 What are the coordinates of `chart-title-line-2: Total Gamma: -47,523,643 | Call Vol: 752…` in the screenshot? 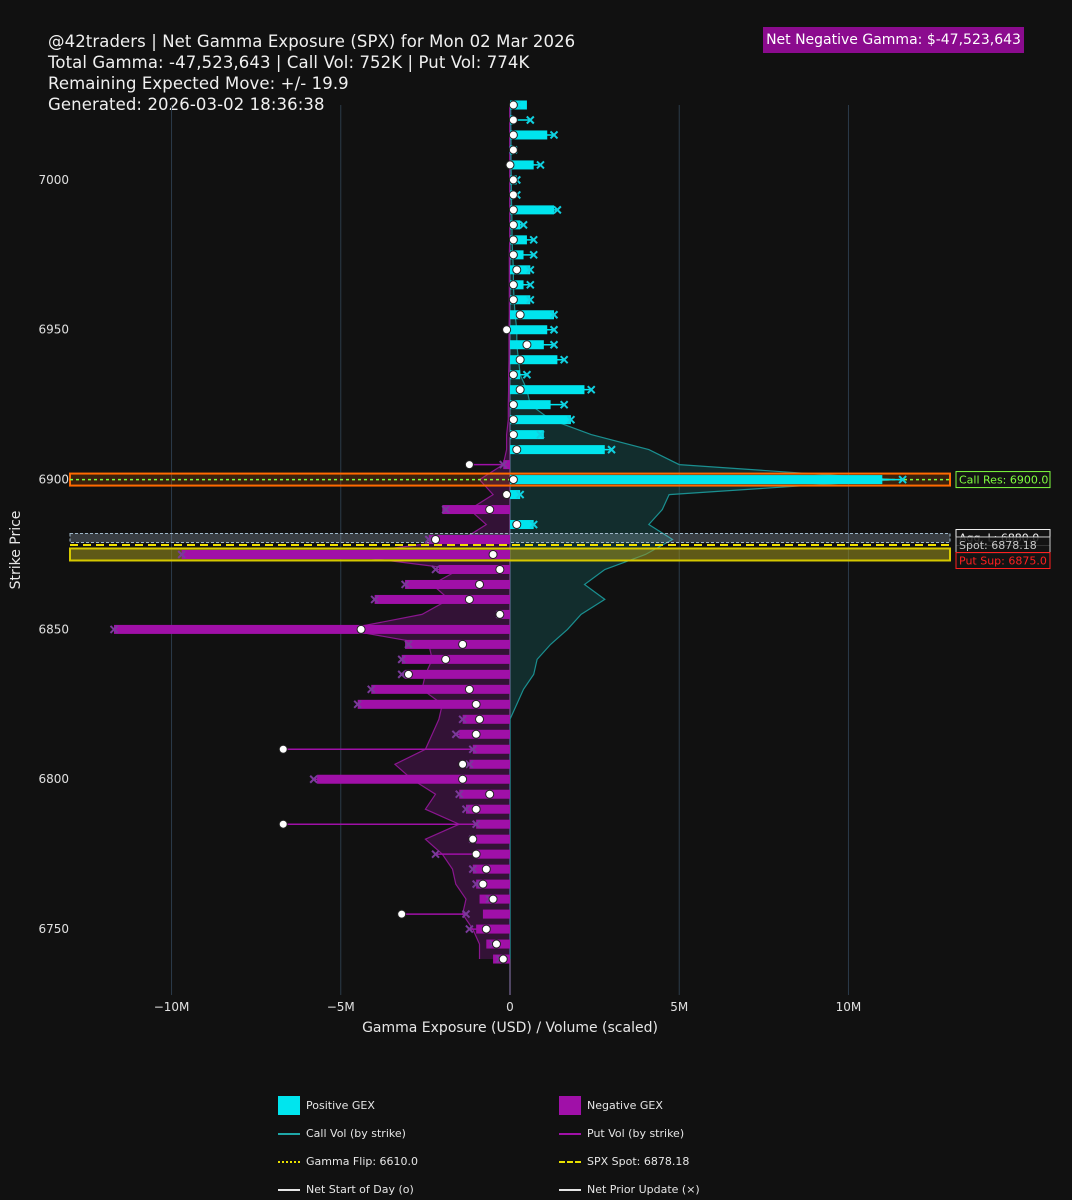 It's located at (289, 62).